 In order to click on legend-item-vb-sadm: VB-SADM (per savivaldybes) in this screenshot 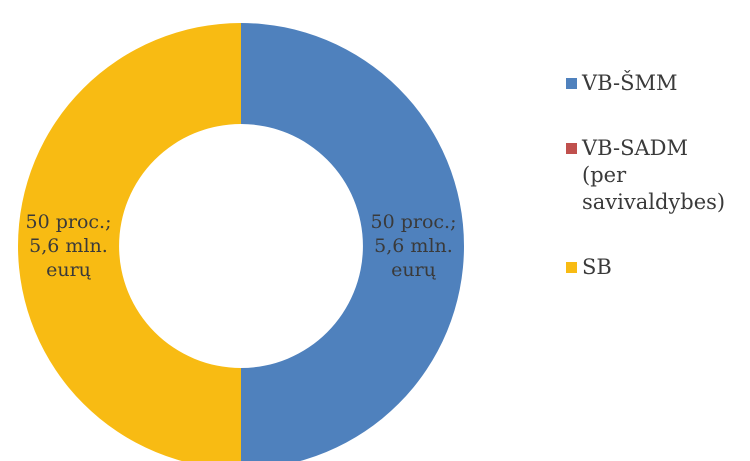, I will do `click(658, 175)`.